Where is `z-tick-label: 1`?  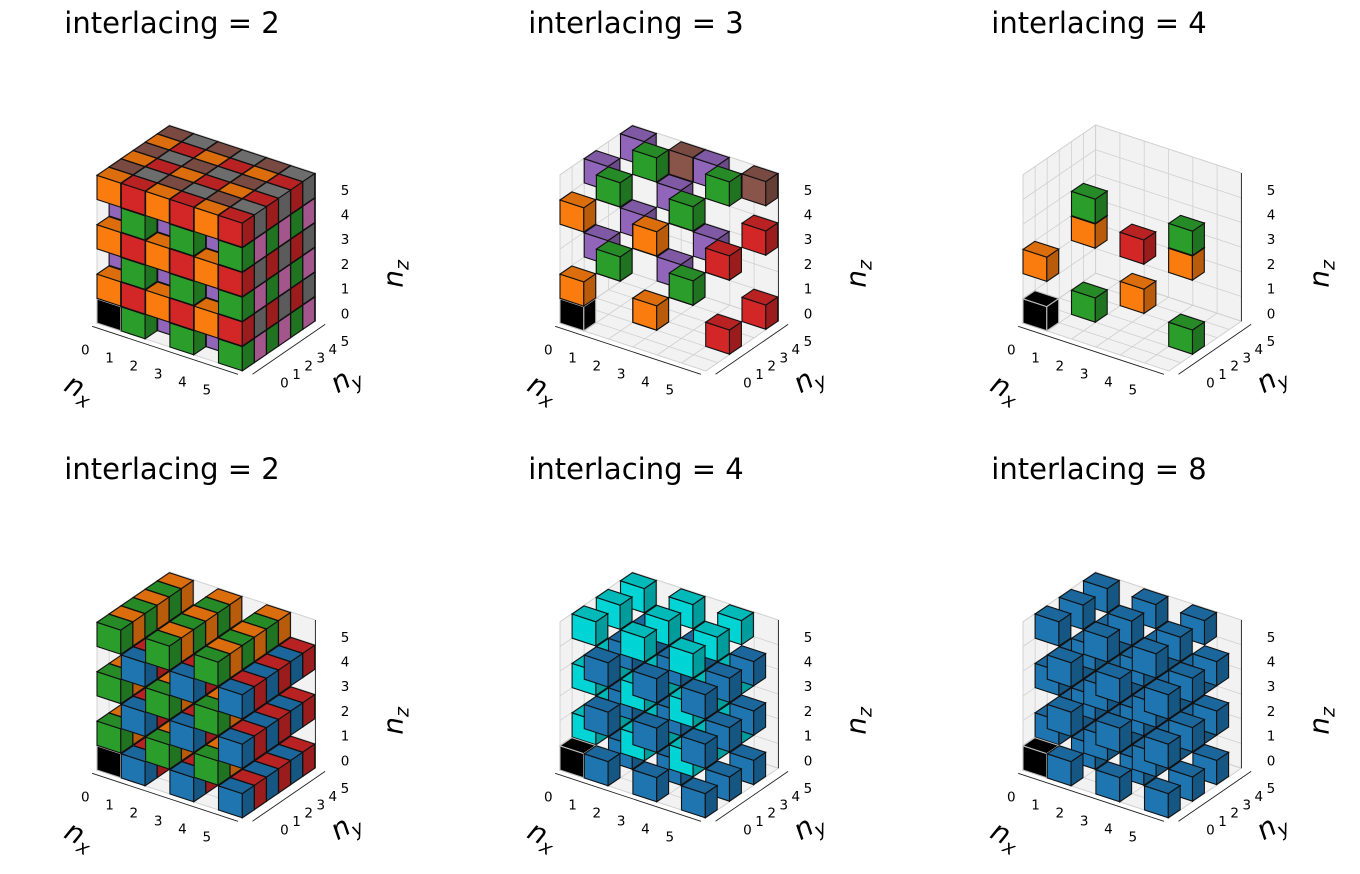
z-tick-label: 1 is located at coordinates (345, 290).